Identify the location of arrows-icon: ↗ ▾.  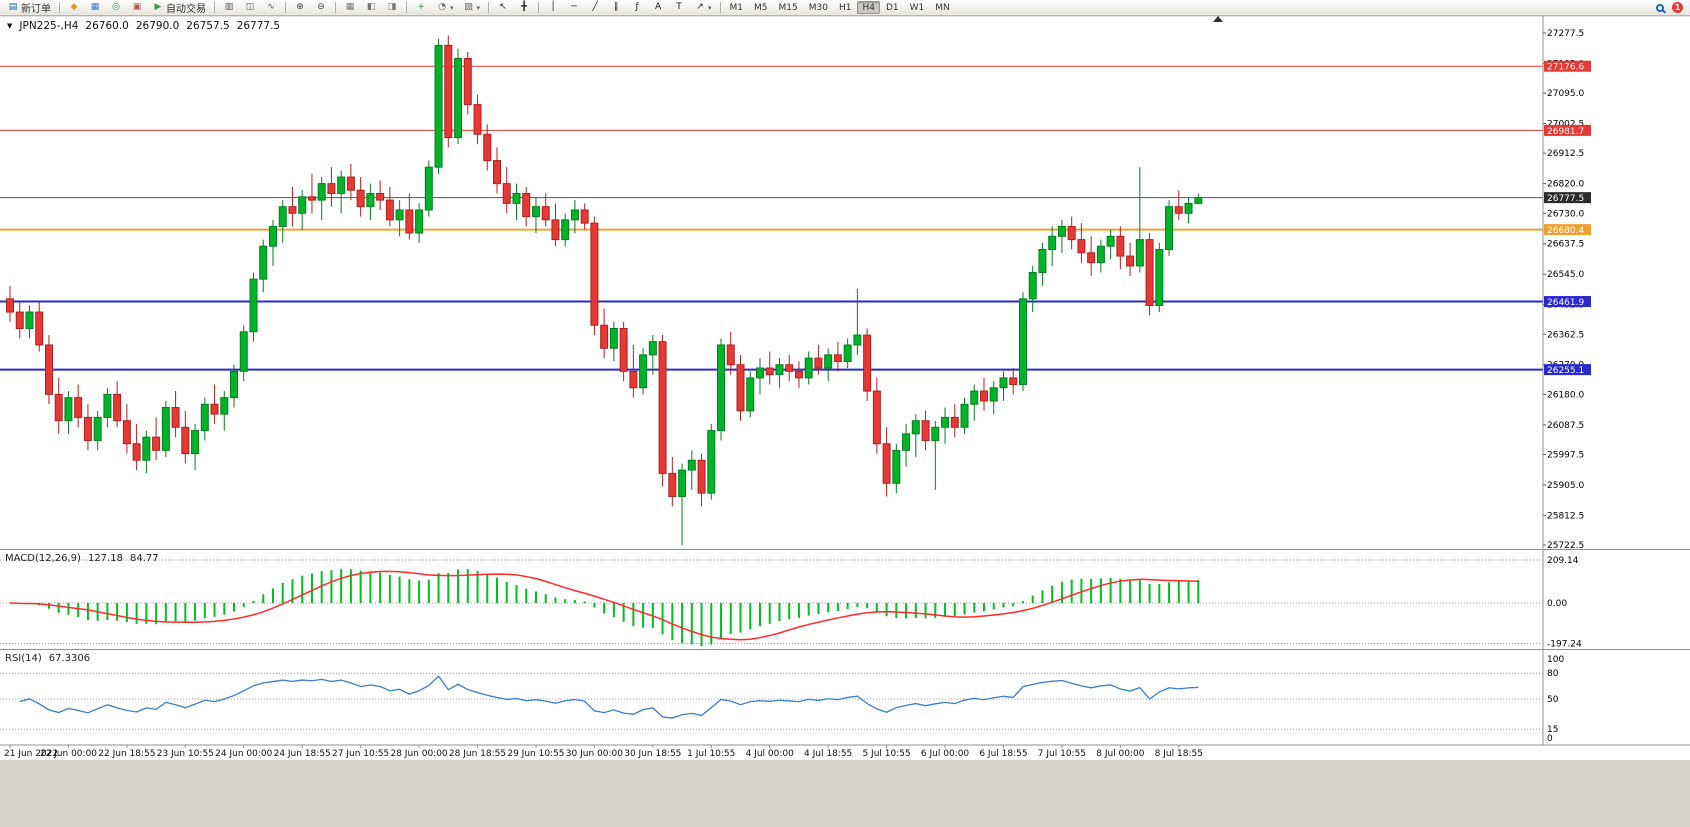
(703, 8).